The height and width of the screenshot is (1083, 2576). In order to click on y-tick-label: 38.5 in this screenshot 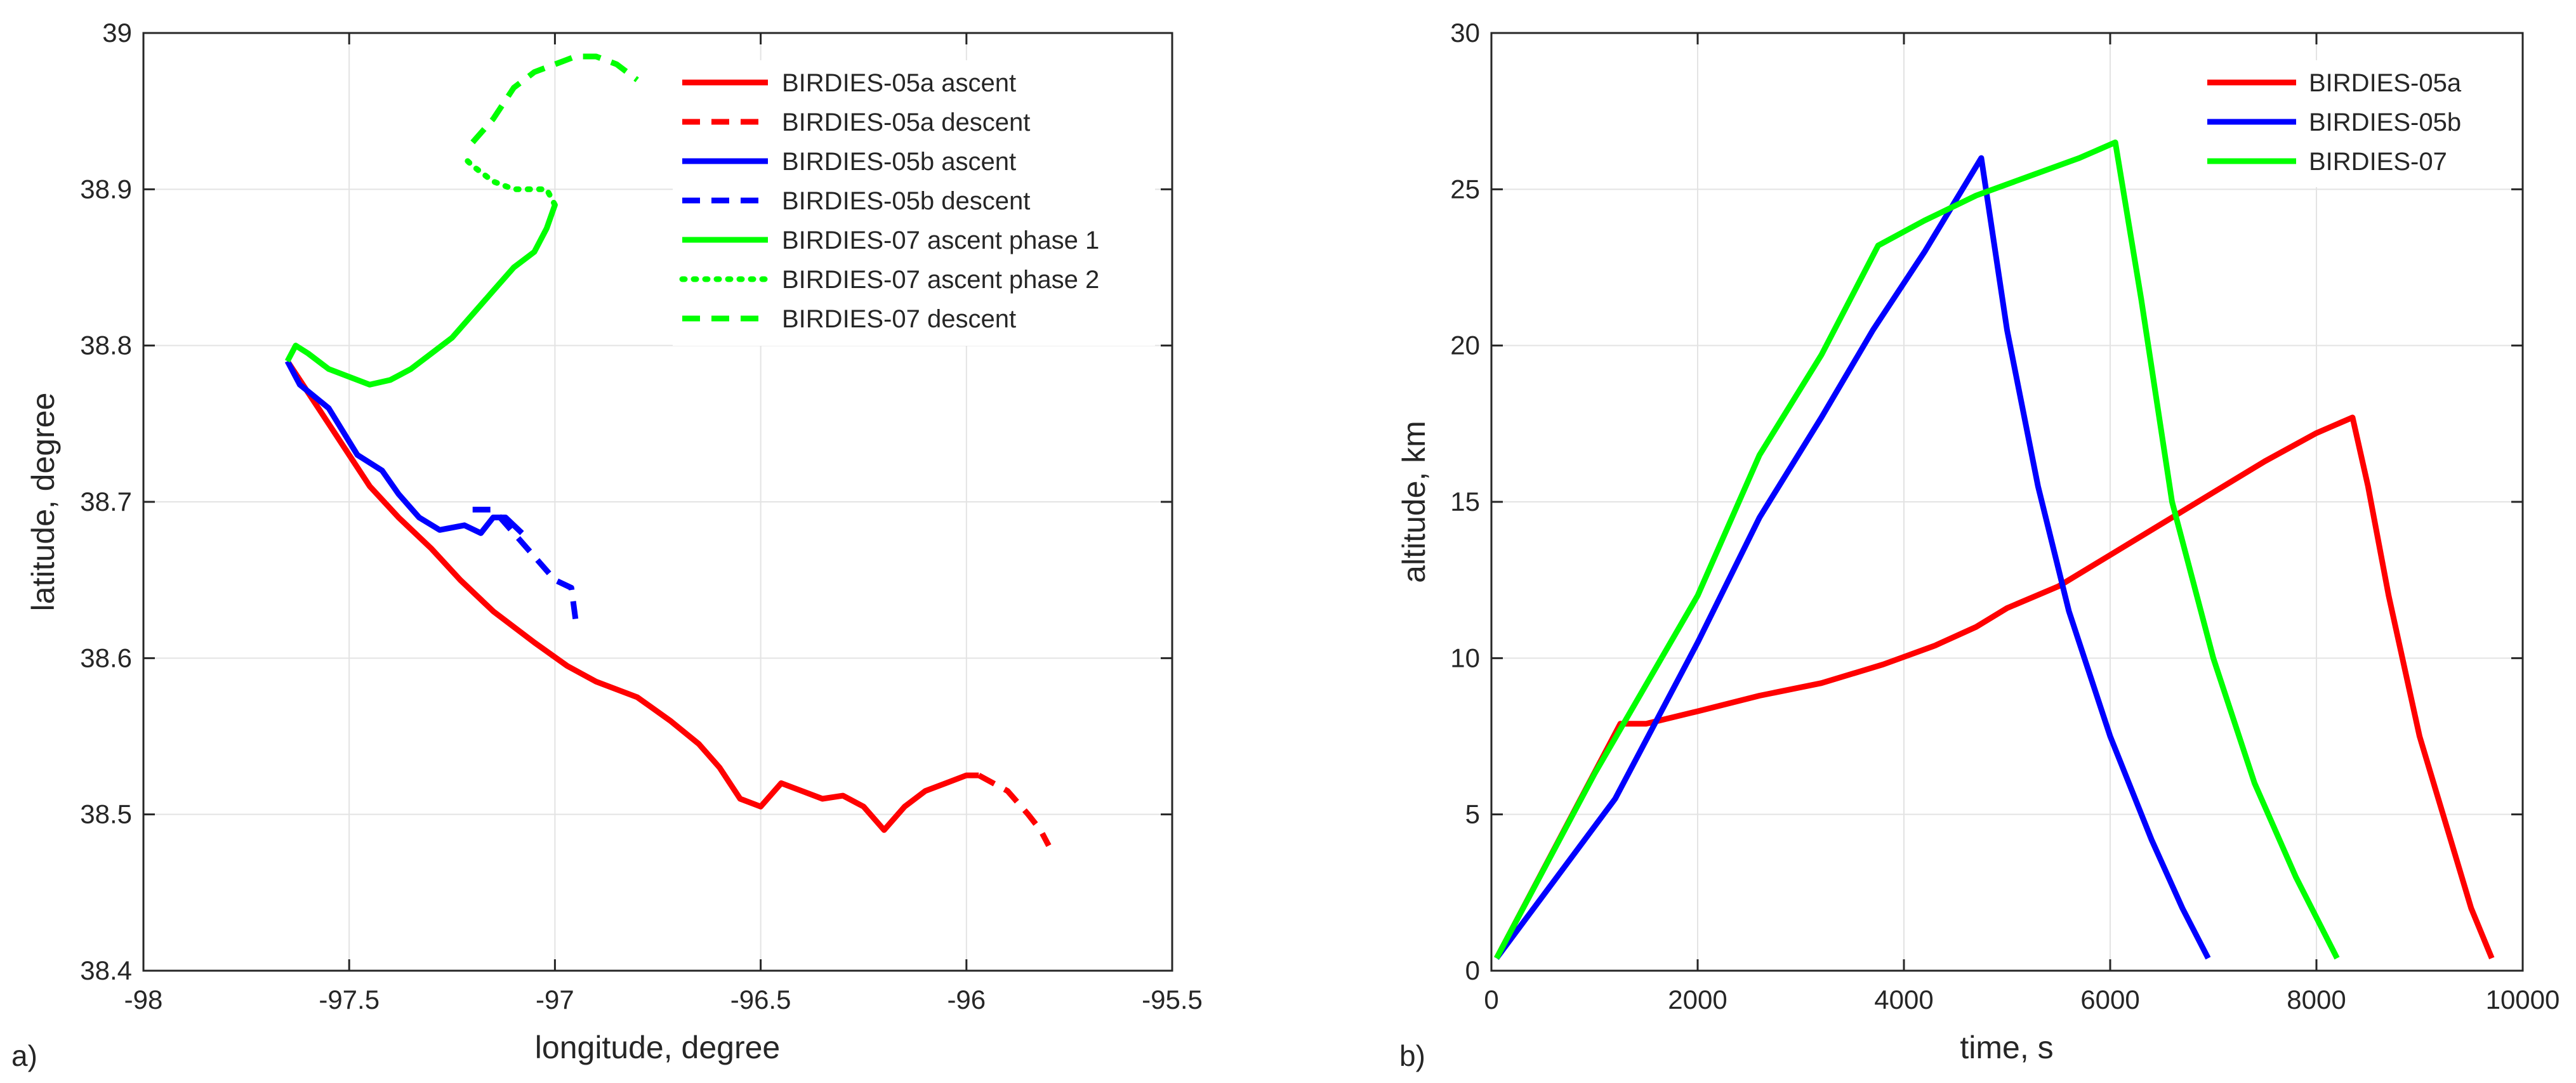, I will do `click(106, 814)`.